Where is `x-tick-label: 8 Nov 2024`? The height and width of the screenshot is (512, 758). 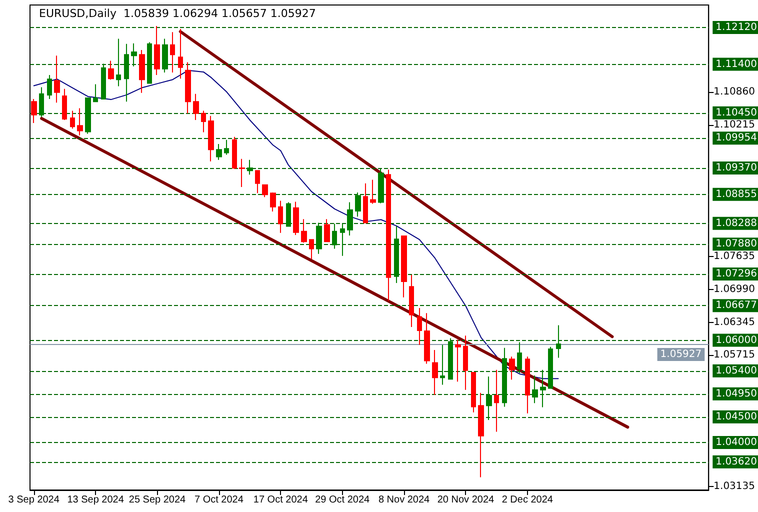 x-tick-label: 8 Nov 2024 is located at coordinates (404, 500).